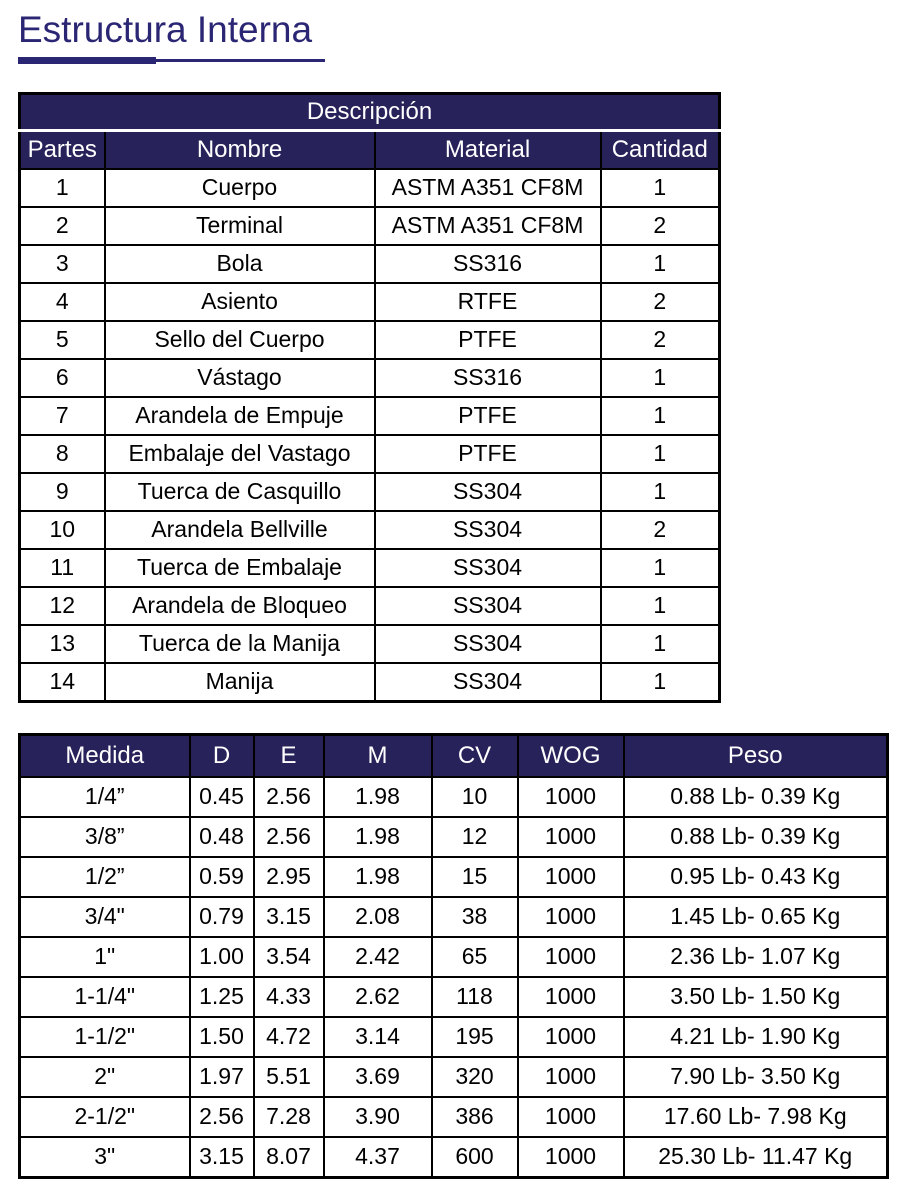 Image resolution: width=903 pixels, height=1183 pixels. What do you see at coordinates (474, 996) in the screenshot?
I see `table-cell: 118` at bounding box center [474, 996].